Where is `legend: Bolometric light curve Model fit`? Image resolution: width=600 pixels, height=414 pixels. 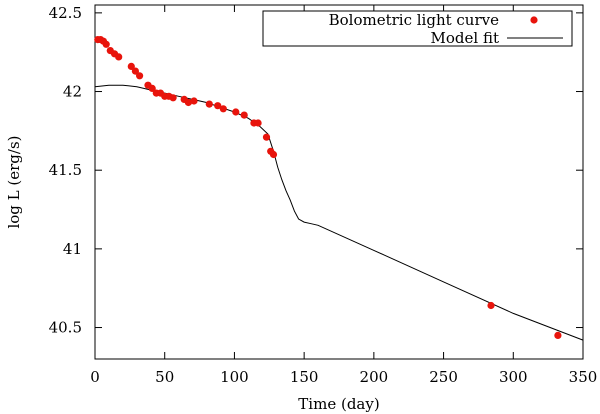
legend: Bolometric light curve Model fit is located at coordinates (417, 28).